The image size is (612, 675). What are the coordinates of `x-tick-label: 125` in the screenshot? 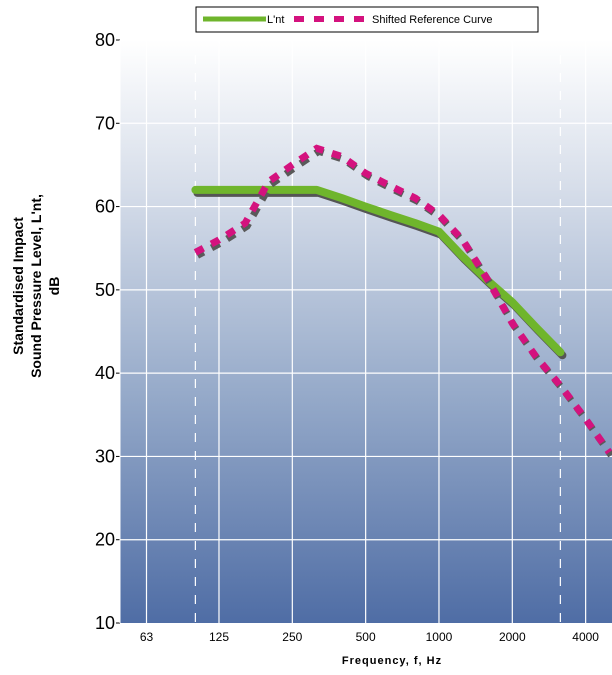 It's located at (219, 637).